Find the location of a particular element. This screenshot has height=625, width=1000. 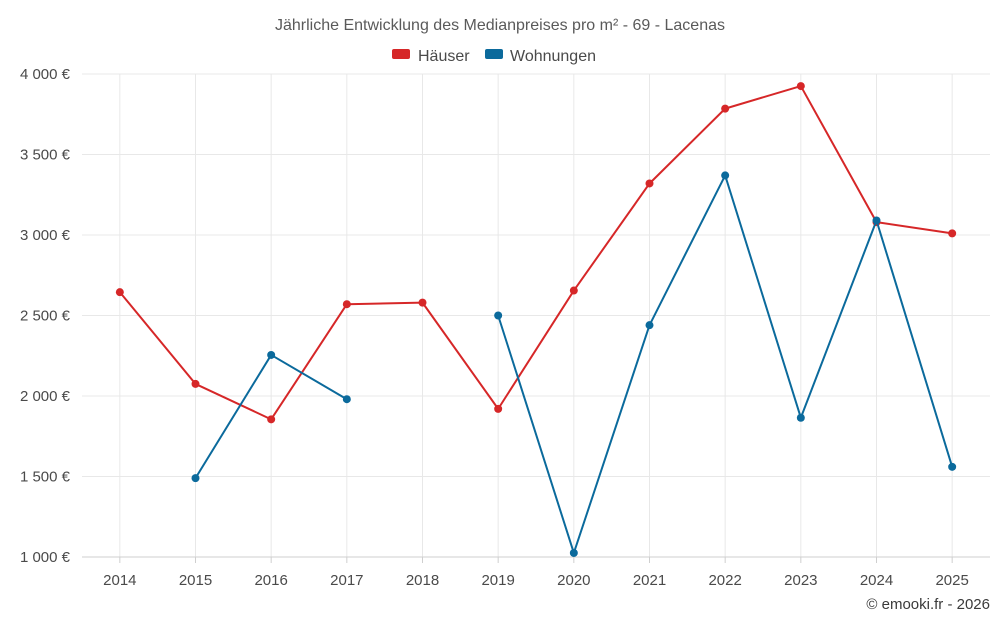

x-tick-label: 2014 is located at coordinates (119, 580).